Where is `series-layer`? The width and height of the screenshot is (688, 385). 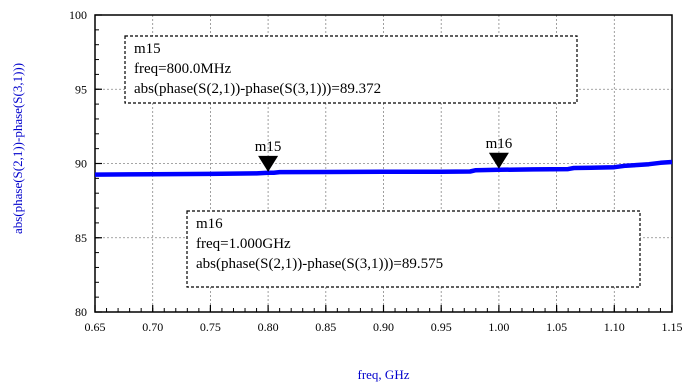 series-layer is located at coordinates (383, 168).